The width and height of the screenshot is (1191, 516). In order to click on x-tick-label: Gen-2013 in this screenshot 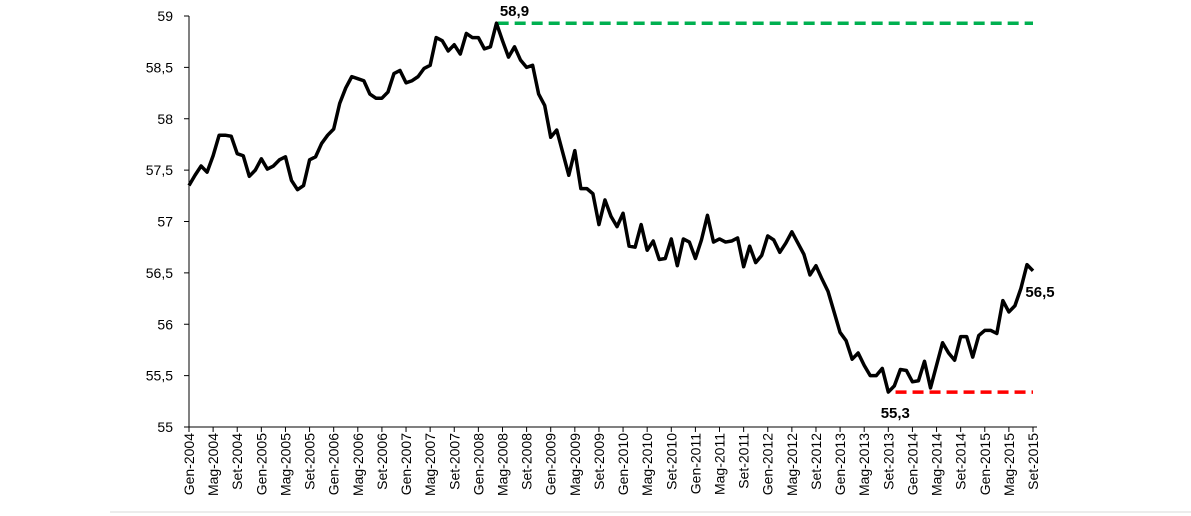, I will do `click(840, 464)`.